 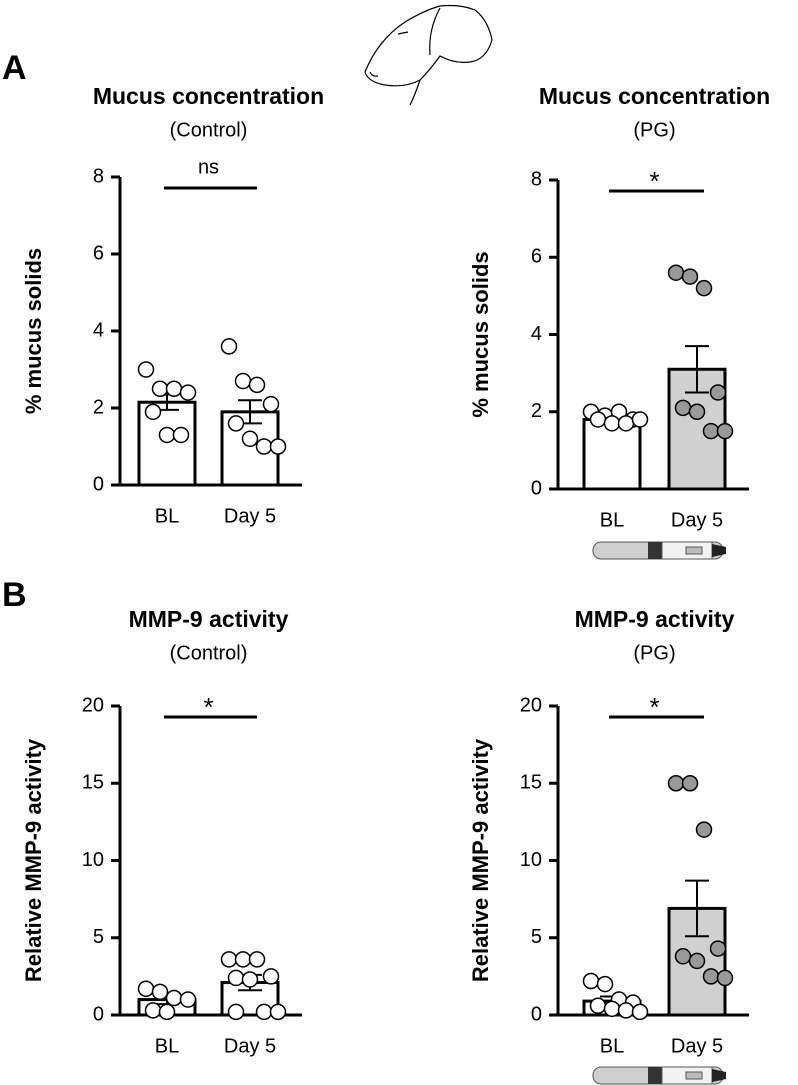 What do you see at coordinates (659, 1075) in the screenshot?
I see `ecig-icon` at bounding box center [659, 1075].